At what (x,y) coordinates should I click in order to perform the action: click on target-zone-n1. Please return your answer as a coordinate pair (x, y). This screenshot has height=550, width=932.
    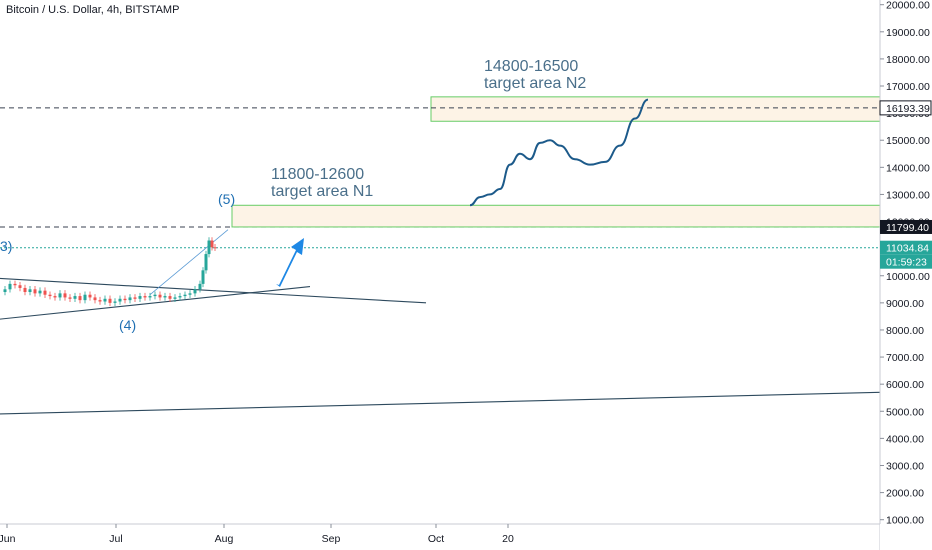
    Looking at the image, I should click on (556, 216).